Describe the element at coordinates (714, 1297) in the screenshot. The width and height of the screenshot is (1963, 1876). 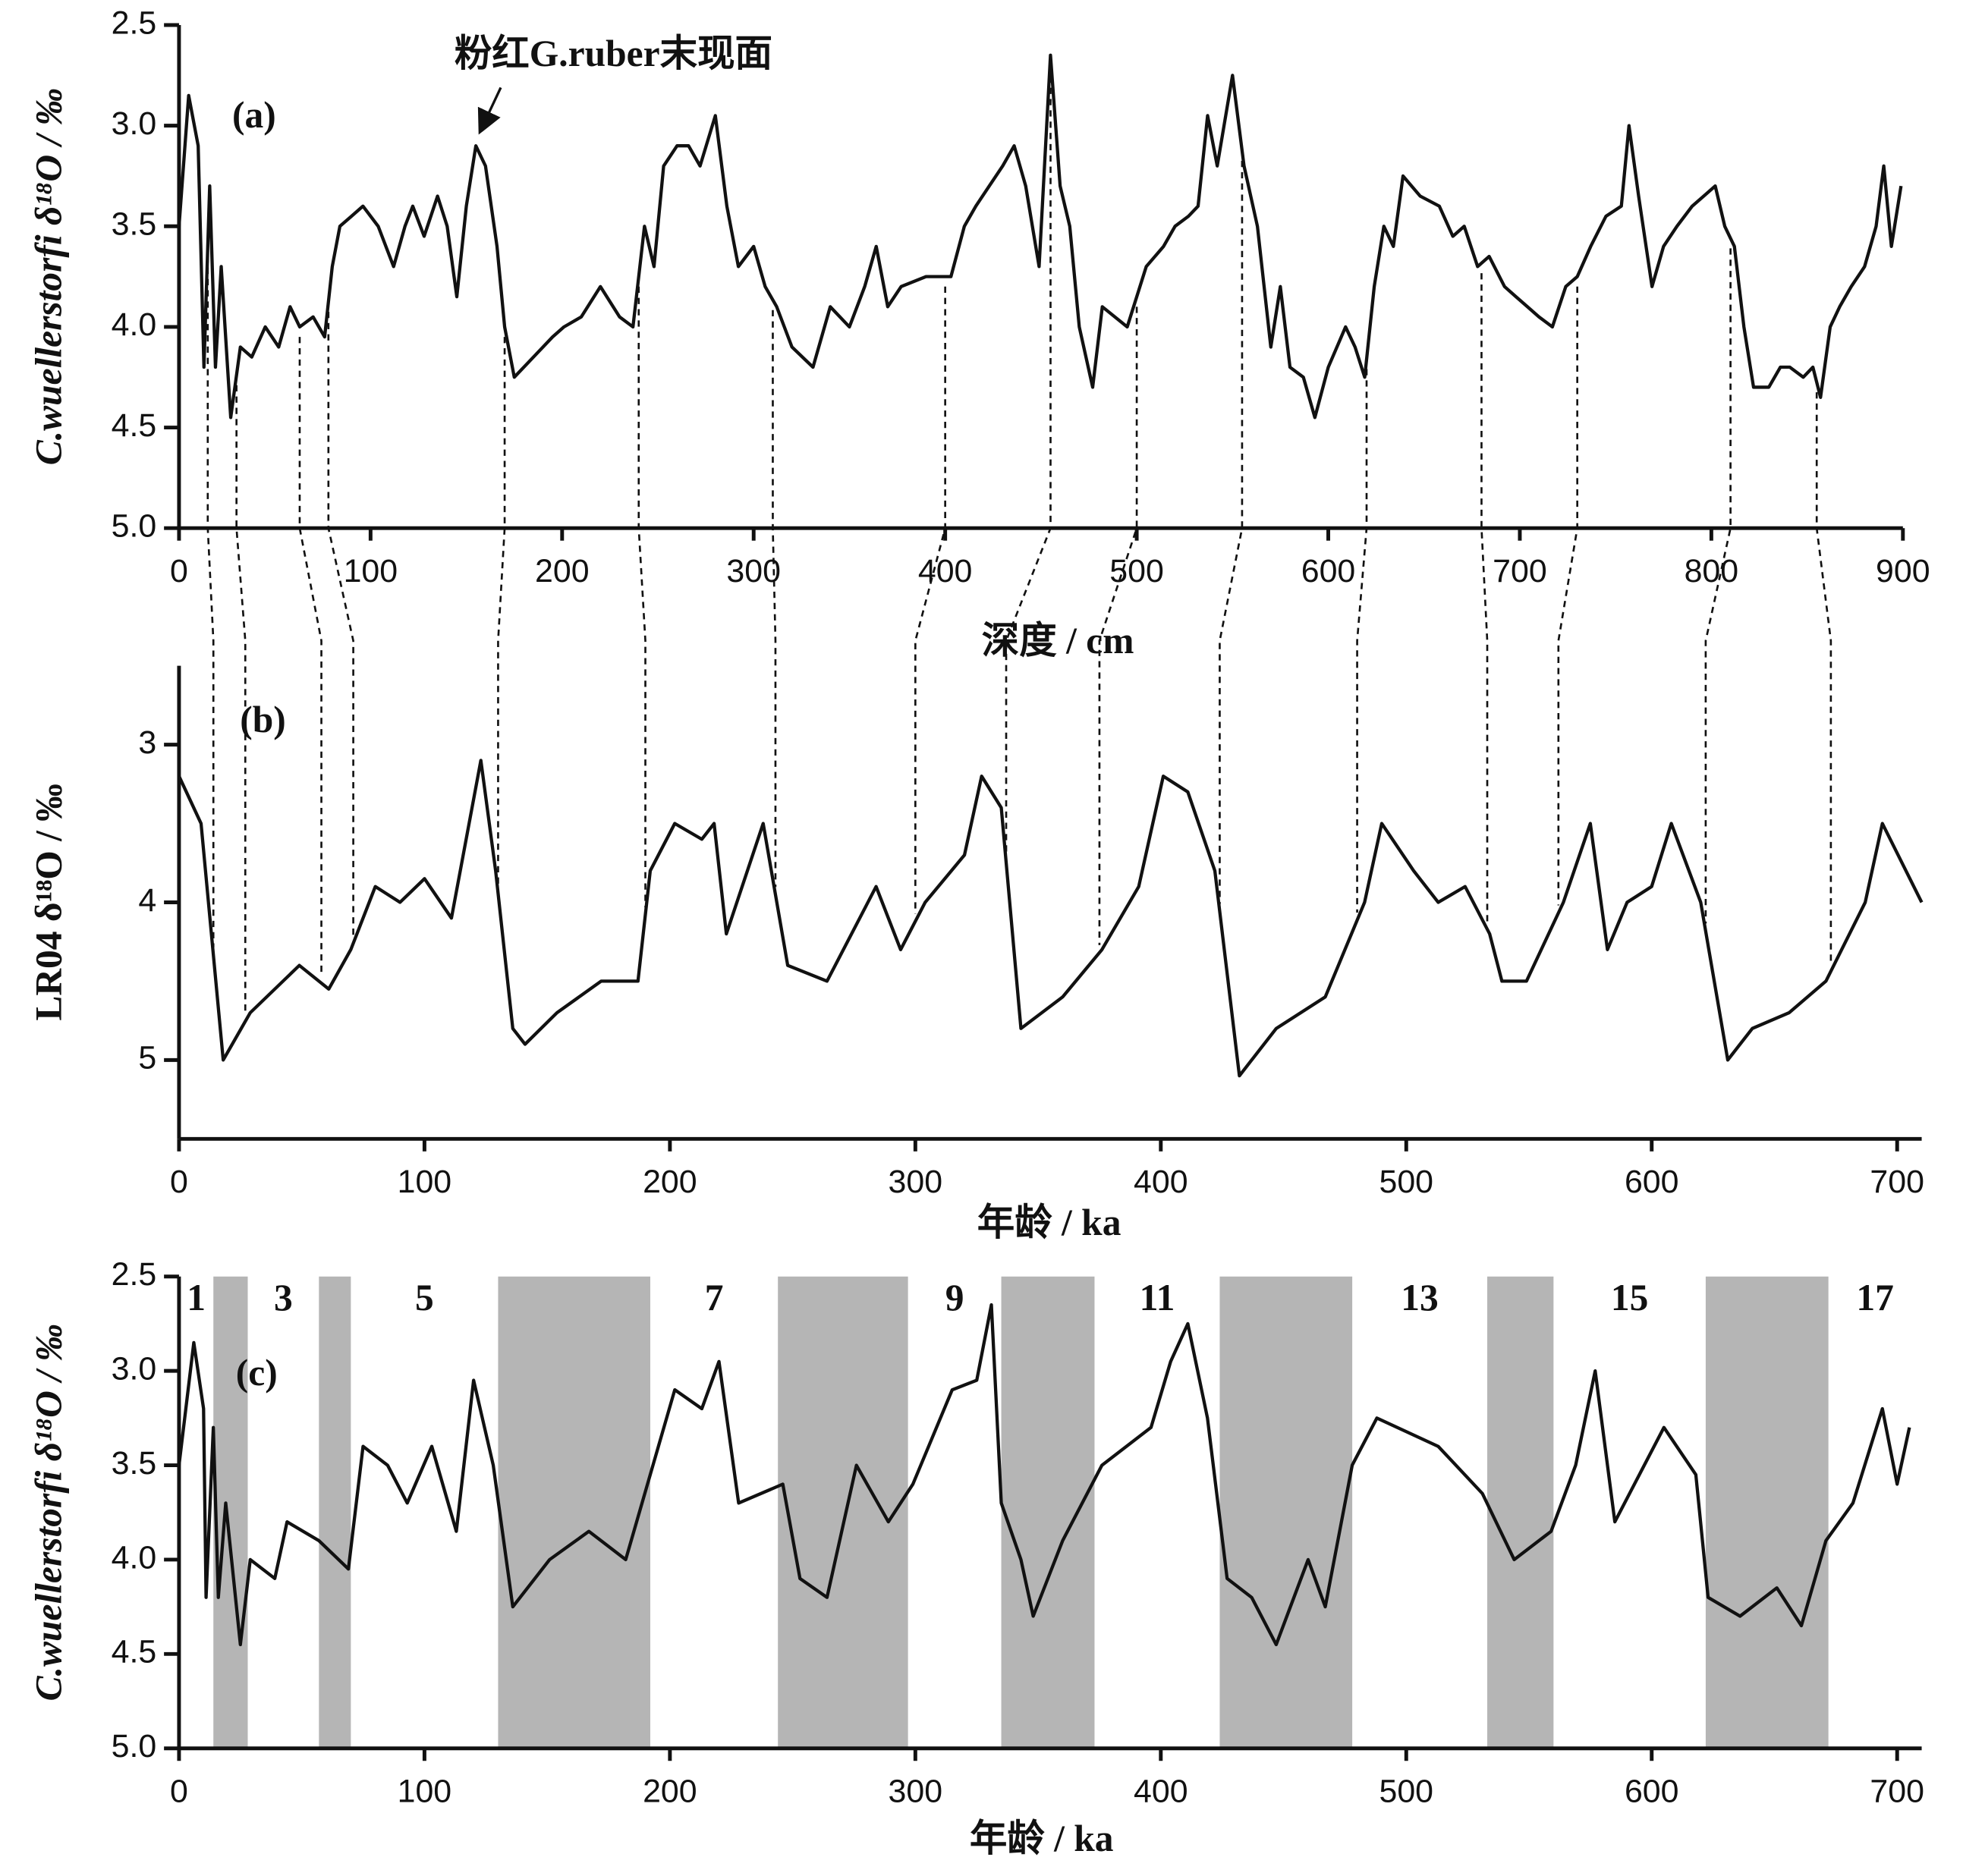
I see `stage-label: 7` at that location.